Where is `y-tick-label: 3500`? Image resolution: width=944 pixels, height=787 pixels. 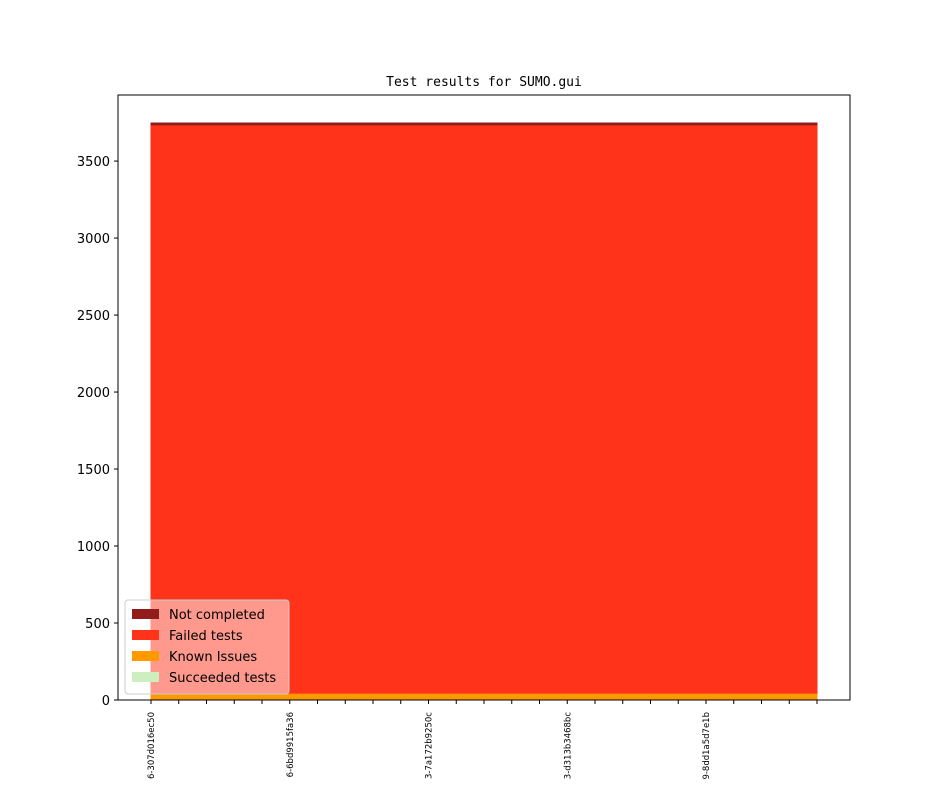 y-tick-label: 3500 is located at coordinates (93, 162).